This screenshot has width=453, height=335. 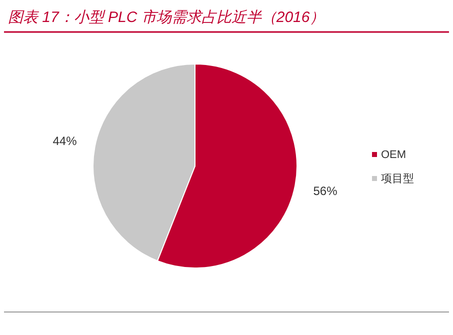 What do you see at coordinates (397, 179) in the screenshot?
I see `legend-label: 项目型` at bounding box center [397, 179].